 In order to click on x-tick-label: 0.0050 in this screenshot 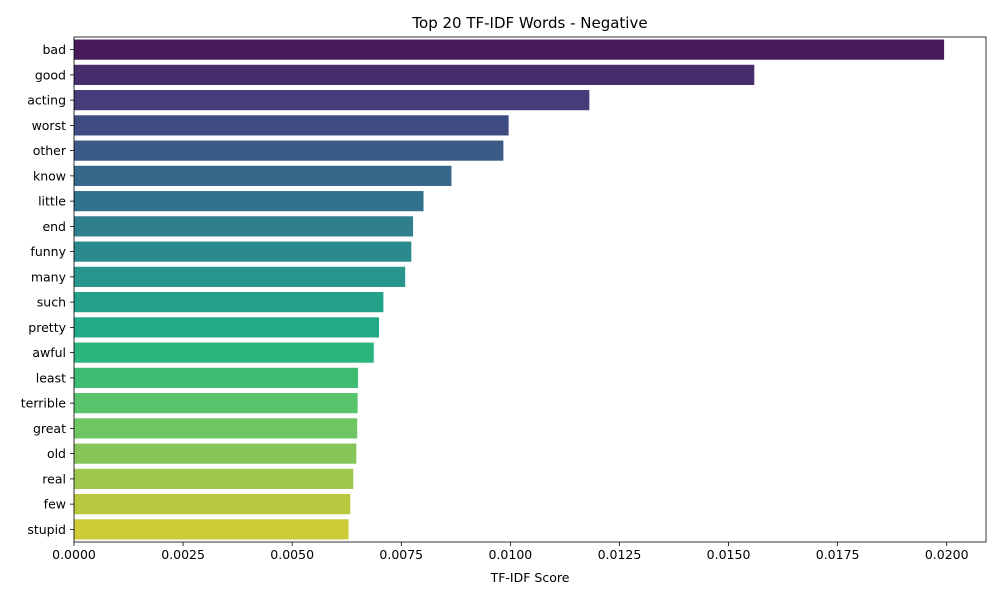, I will do `click(292, 554)`.